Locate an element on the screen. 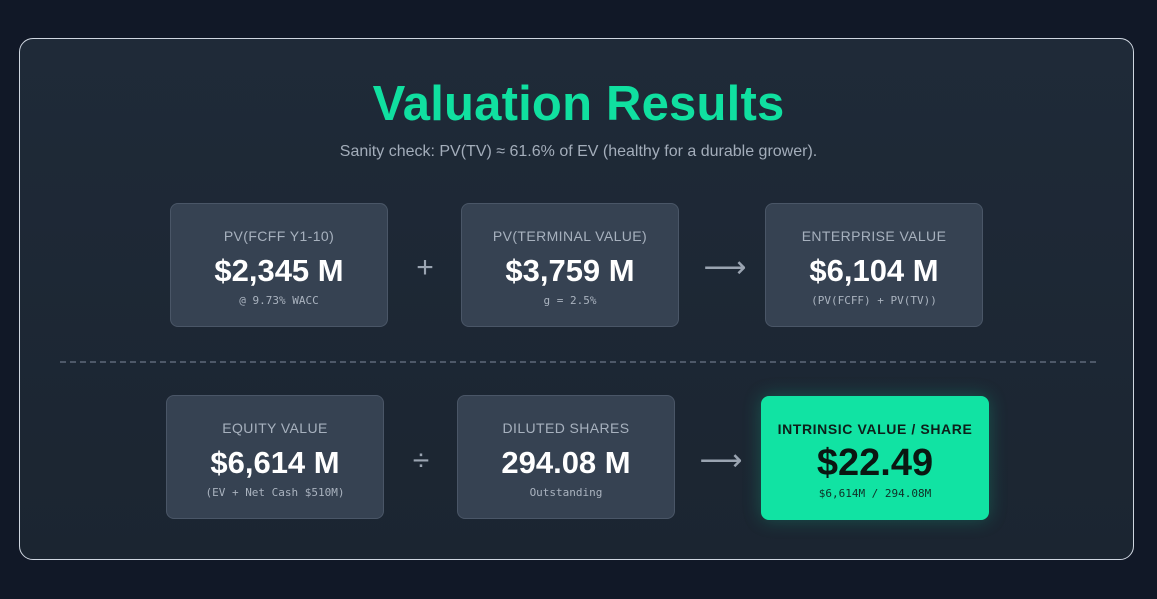 The height and width of the screenshot is (599, 1157). equity-value-label: EQUITY VALUE is located at coordinates (275, 428).